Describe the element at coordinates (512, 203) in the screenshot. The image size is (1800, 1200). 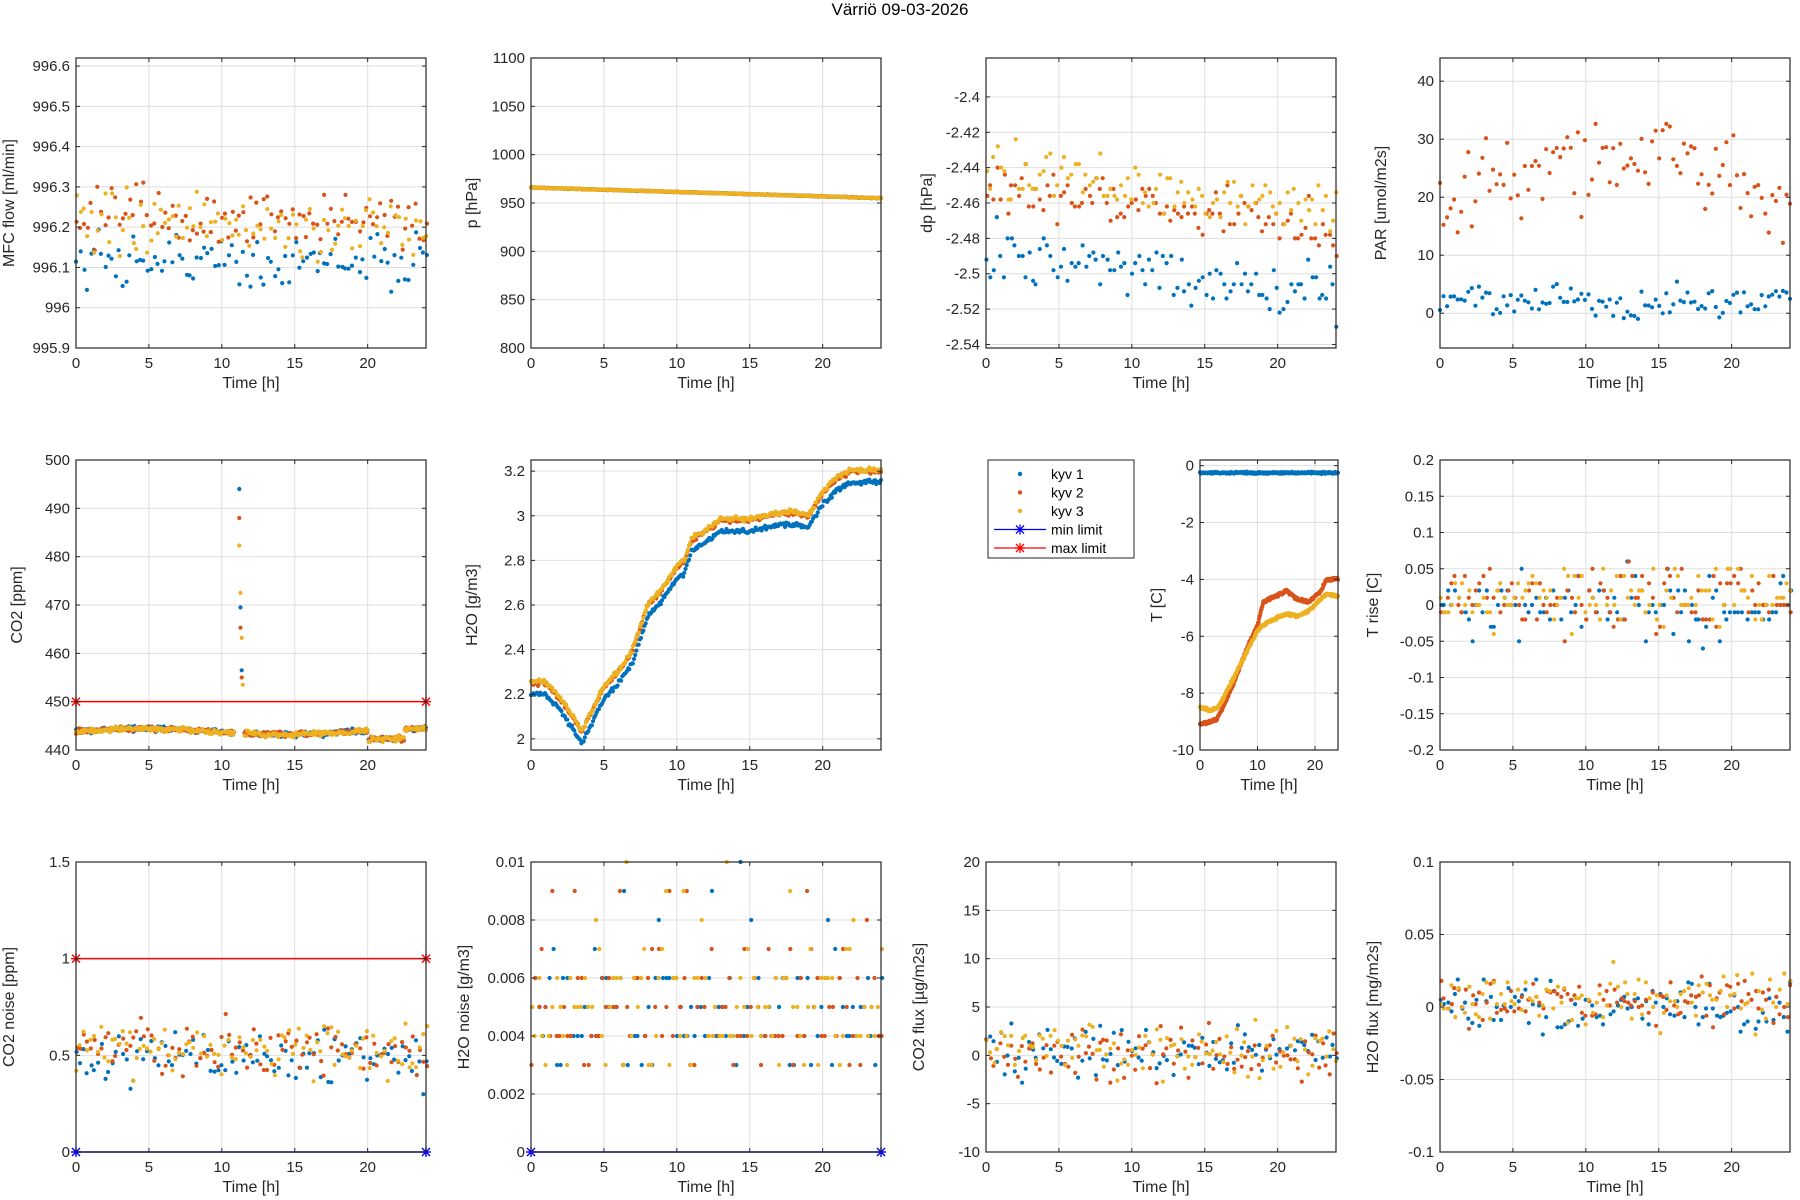
I see `y-tick-label: 950` at that location.